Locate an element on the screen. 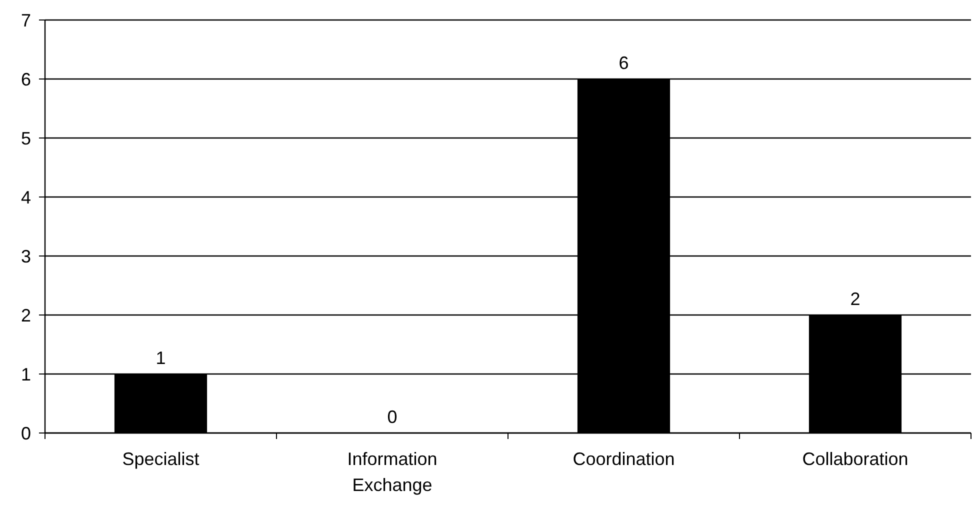 The width and height of the screenshot is (975, 518). y-tick-label: 0 is located at coordinates (25, 433).